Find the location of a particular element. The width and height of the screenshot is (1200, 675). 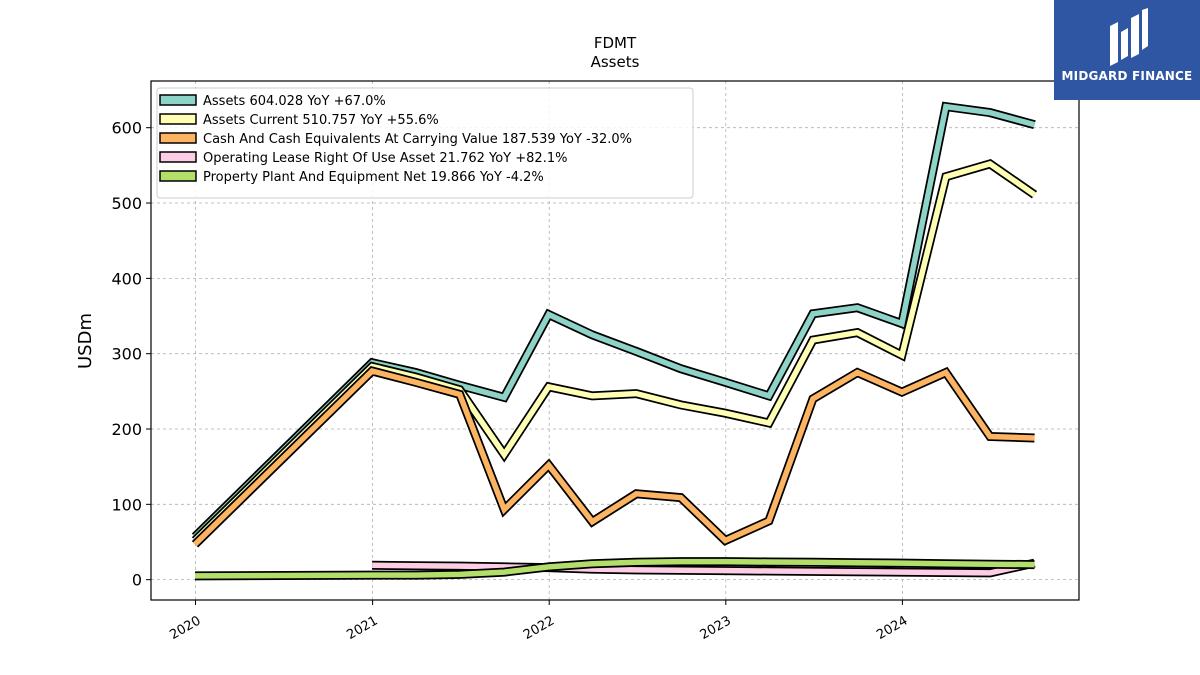

x-tick-label: 2023 is located at coordinates (716, 628).